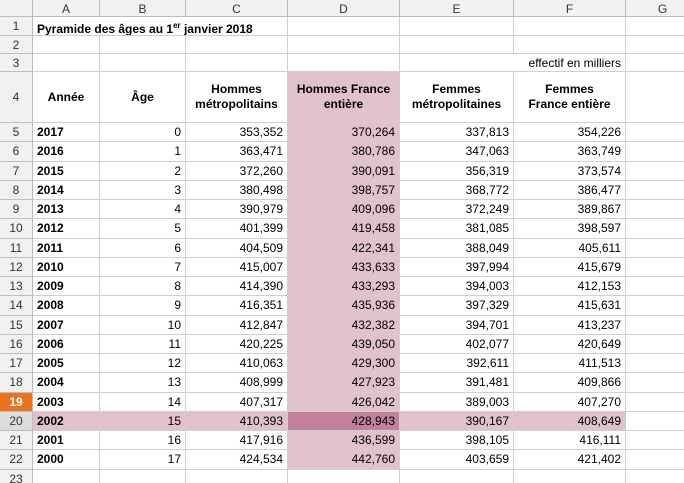 The height and width of the screenshot is (483, 684). I want to click on row-header: 15, so click(16, 325).